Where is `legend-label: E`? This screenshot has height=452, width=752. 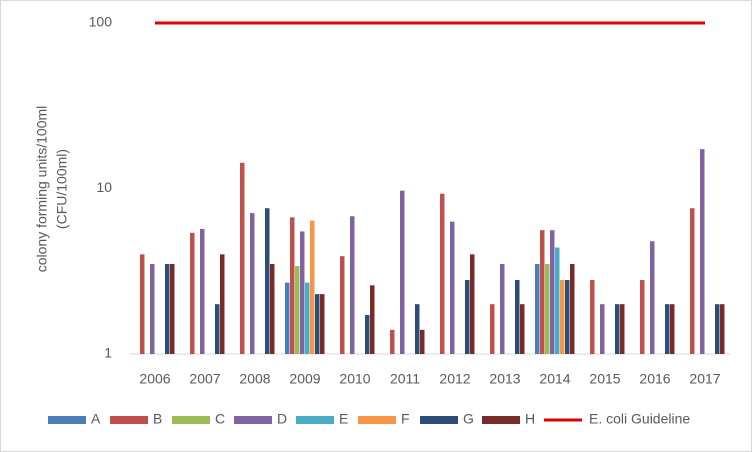
legend-label: E is located at coordinates (343, 419).